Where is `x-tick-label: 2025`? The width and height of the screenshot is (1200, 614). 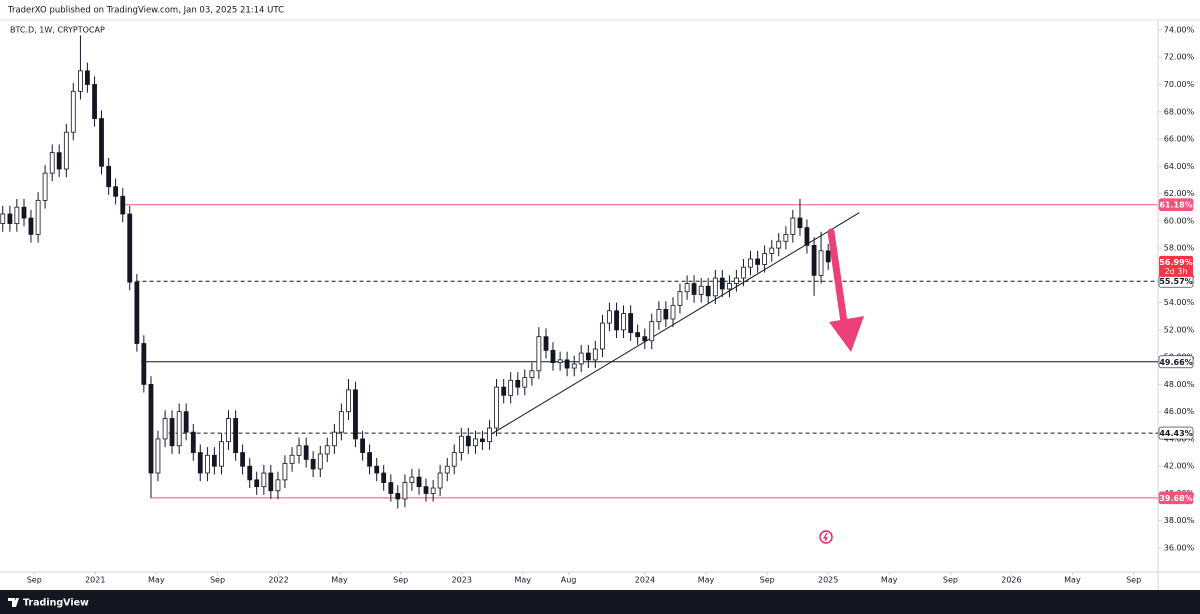
x-tick-label: 2025 is located at coordinates (828, 580).